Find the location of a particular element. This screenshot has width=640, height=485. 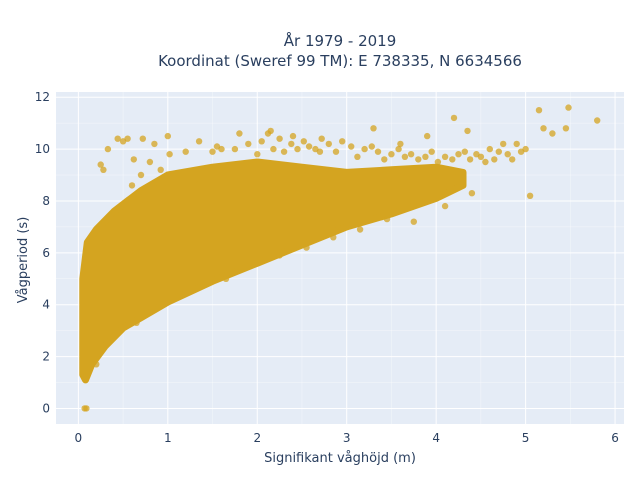

x-tick-label: 6 is located at coordinates (615, 438).